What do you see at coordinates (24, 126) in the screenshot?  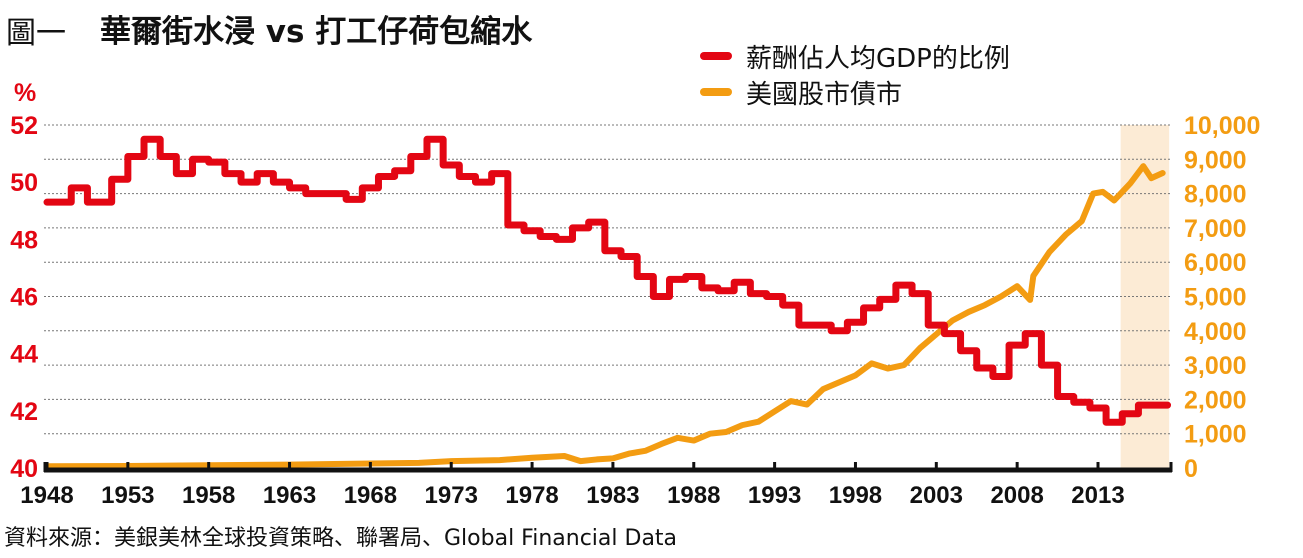 I see `left-axis-tick-label: 52` at bounding box center [24, 126].